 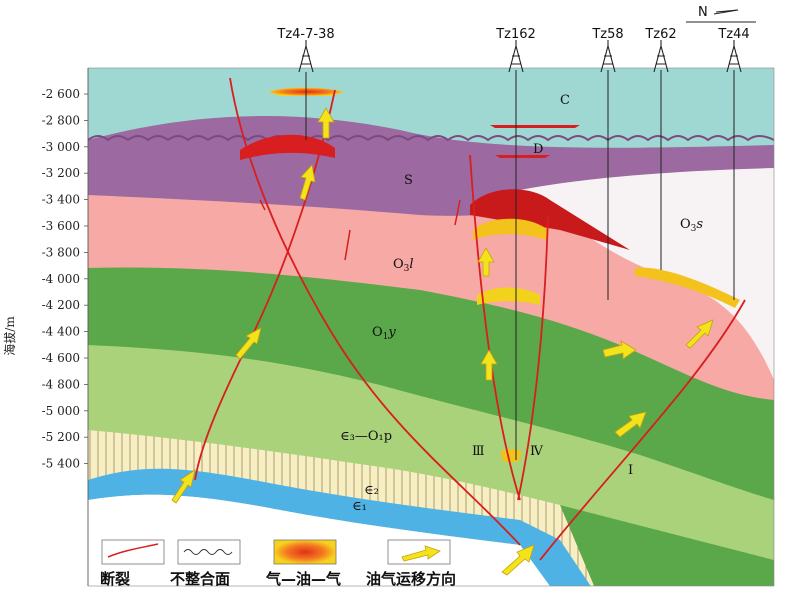 What do you see at coordinates (607, 34) in the screenshot?
I see `well-label: Tz58` at bounding box center [607, 34].